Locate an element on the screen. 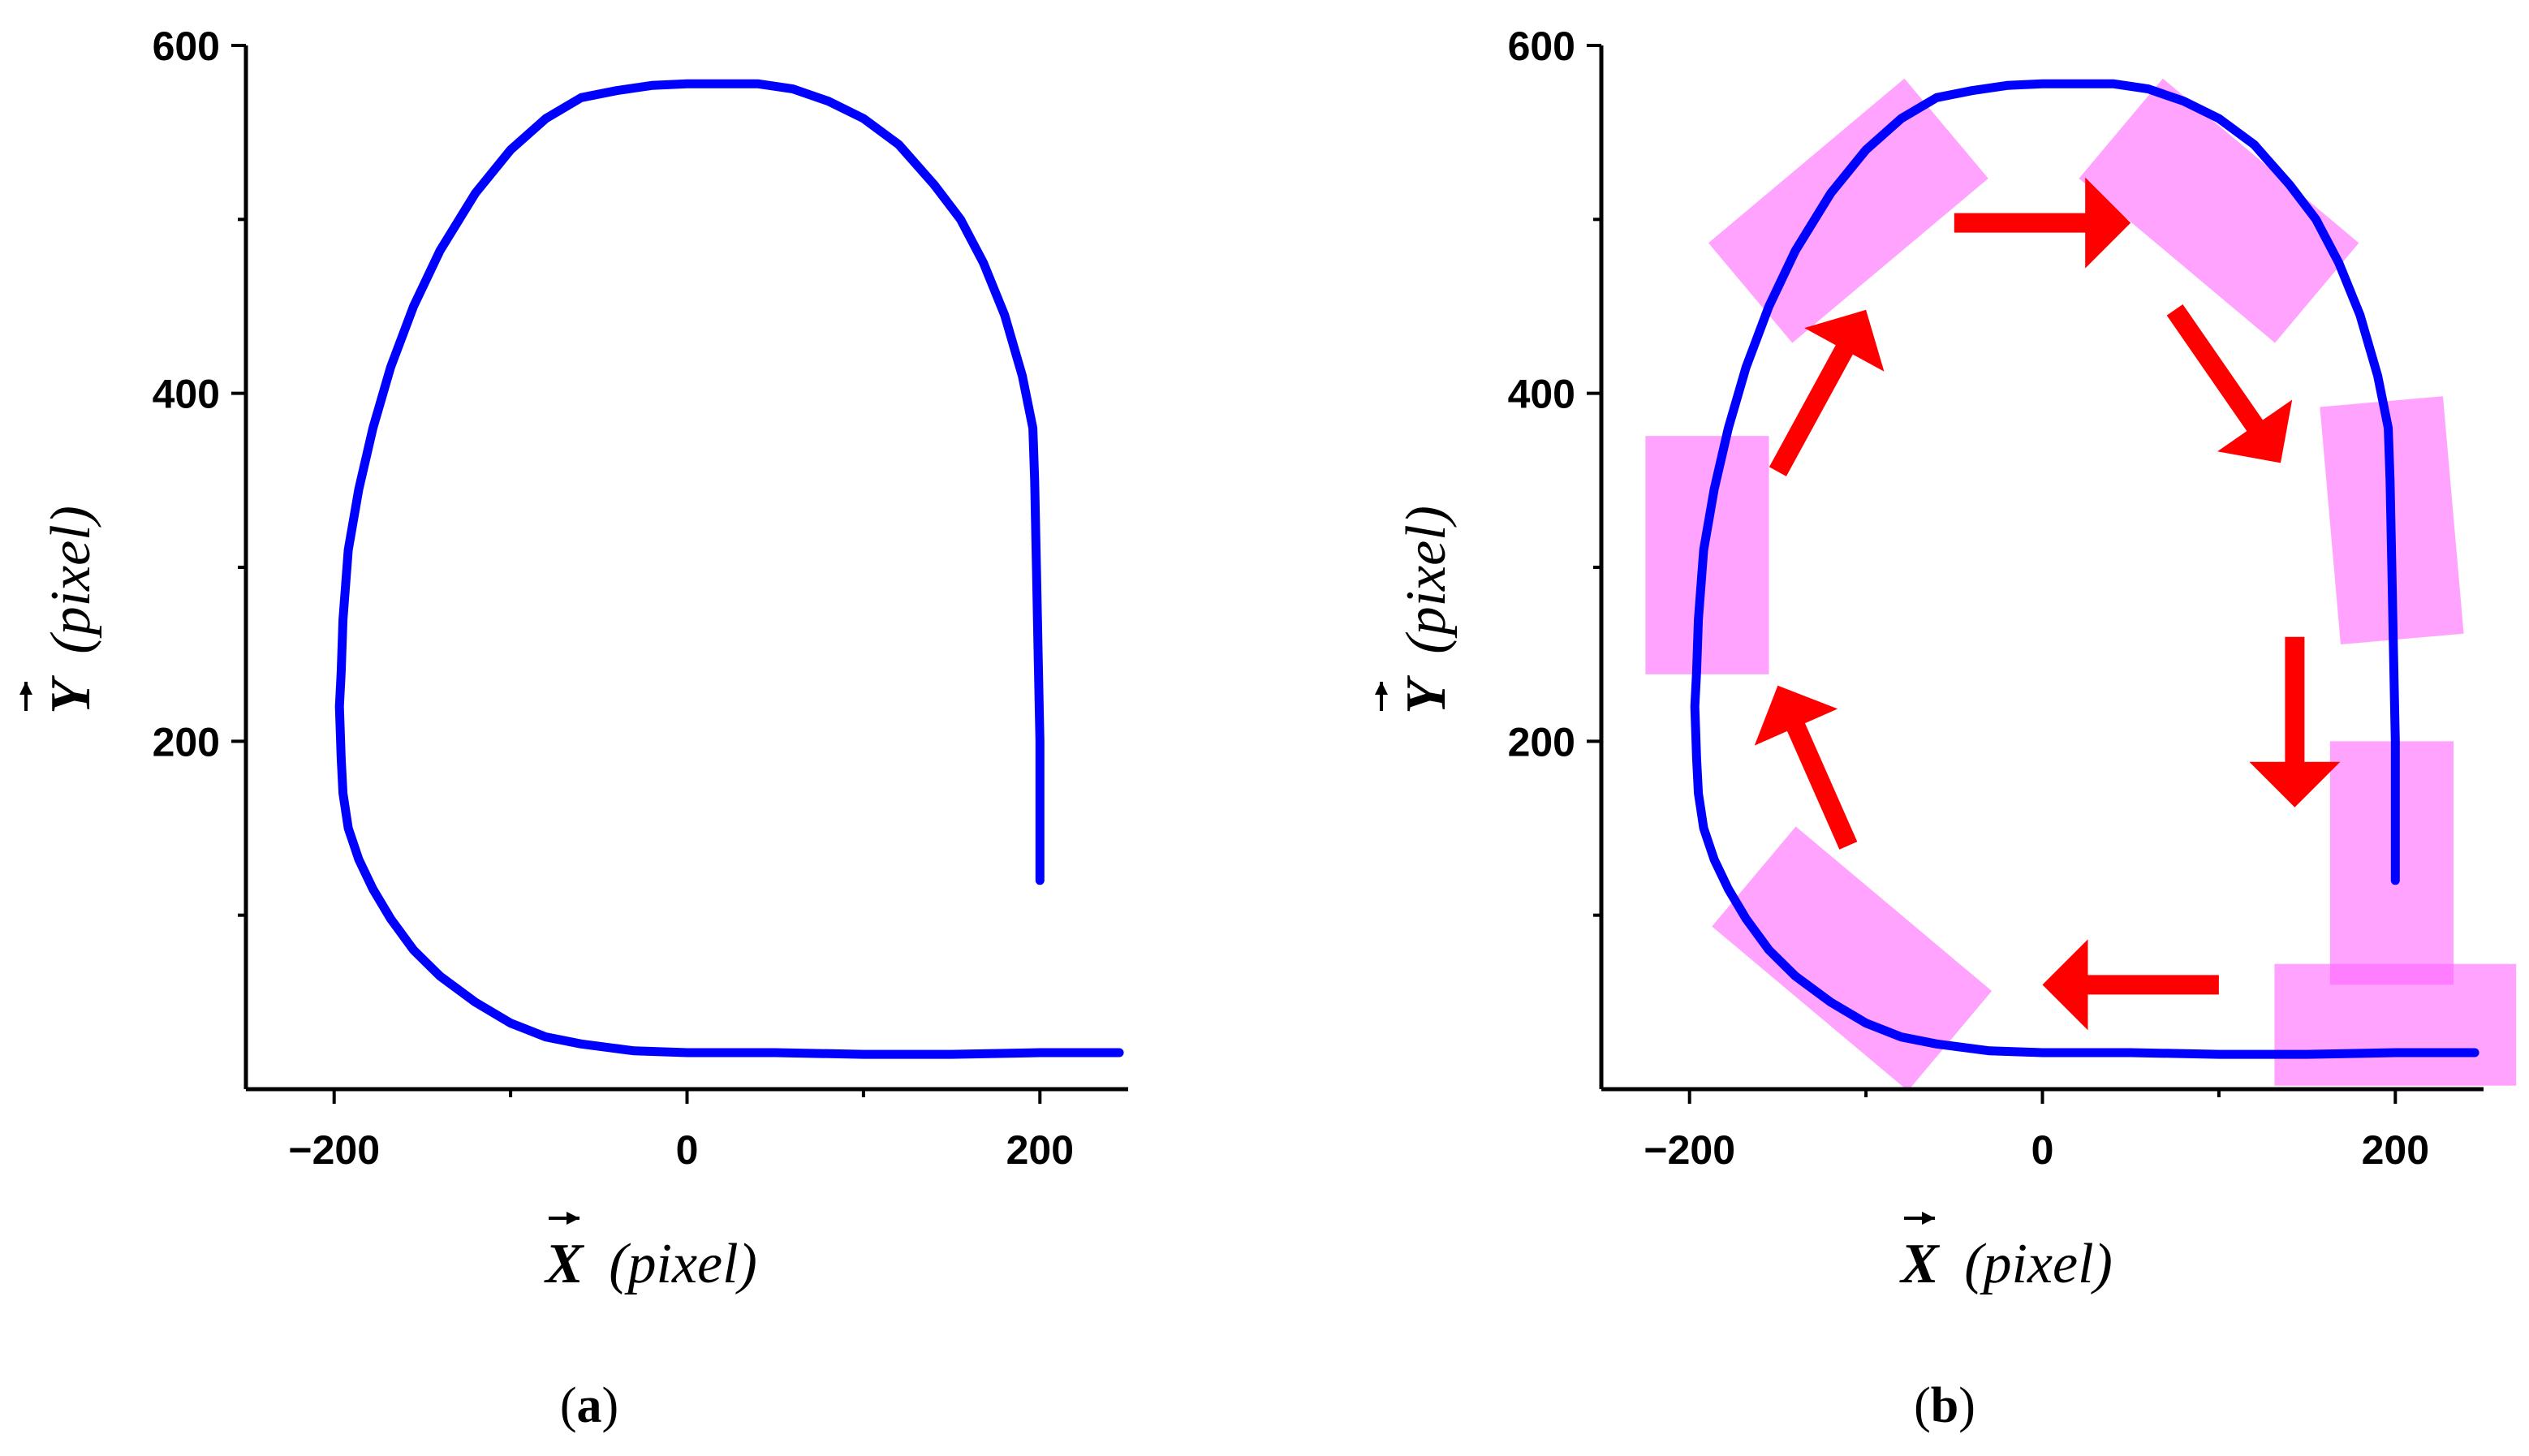  panel-b-y-axis-title: Y (pixel) is located at coordinates (1416, 610).